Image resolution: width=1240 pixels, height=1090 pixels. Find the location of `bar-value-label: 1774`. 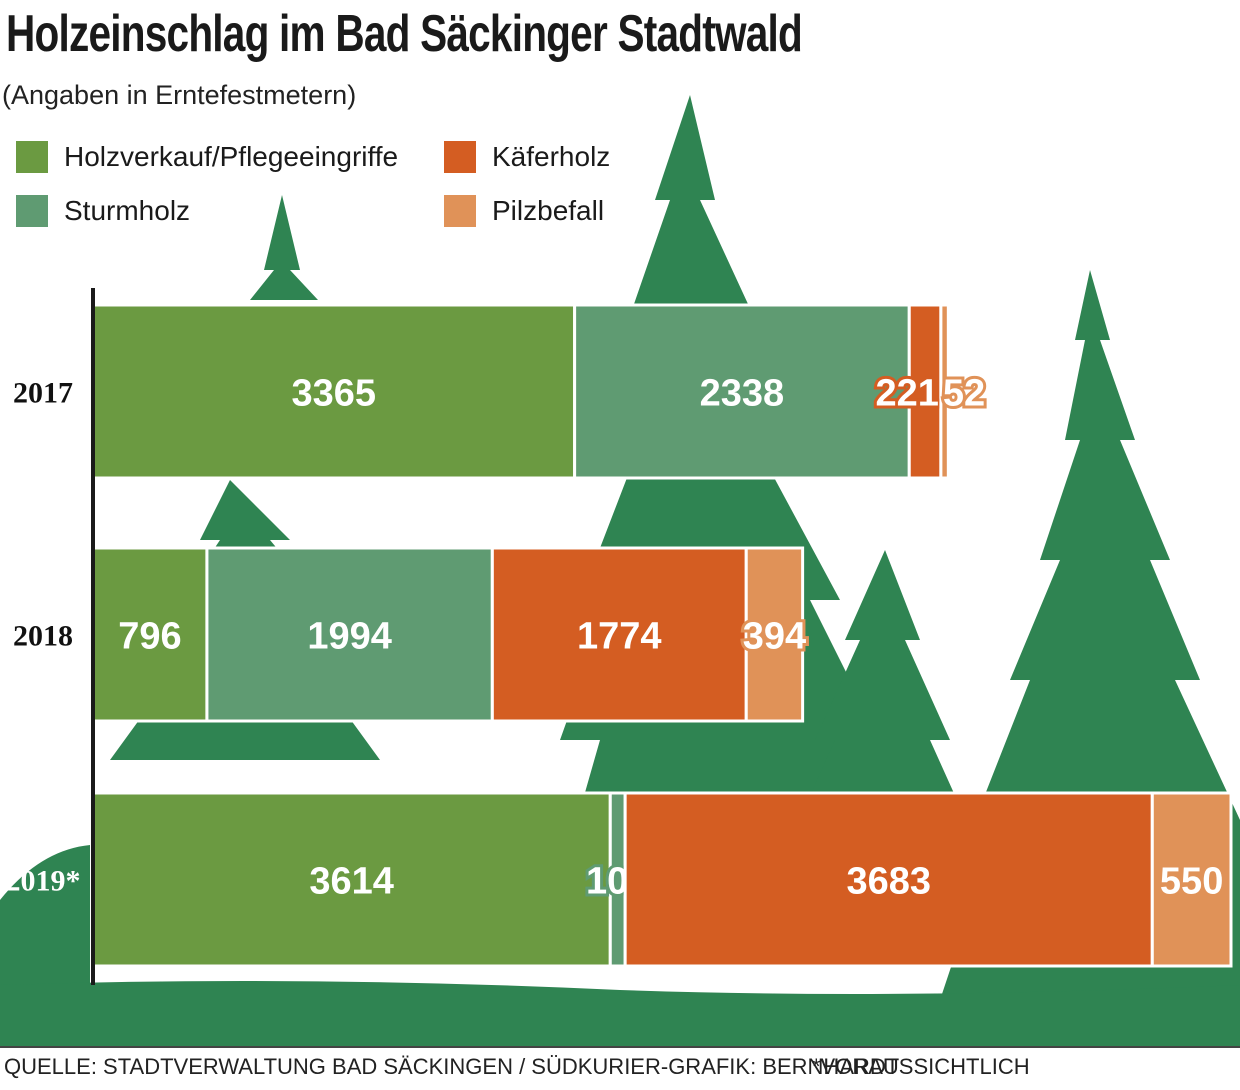

bar-value-label: 1774 is located at coordinates (619, 637).